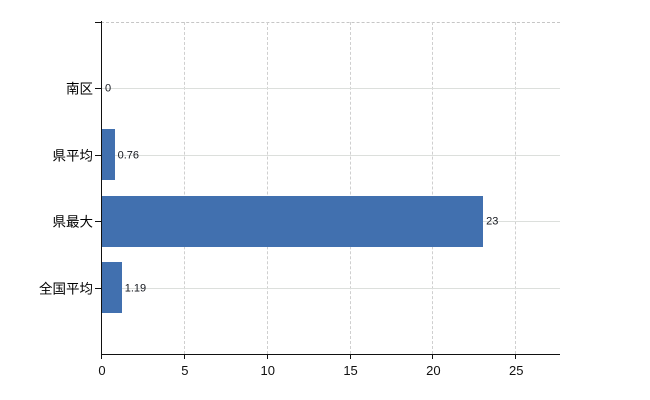  Describe the element at coordinates (108, 88) in the screenshot. I see `bar-value-label: 0` at that location.